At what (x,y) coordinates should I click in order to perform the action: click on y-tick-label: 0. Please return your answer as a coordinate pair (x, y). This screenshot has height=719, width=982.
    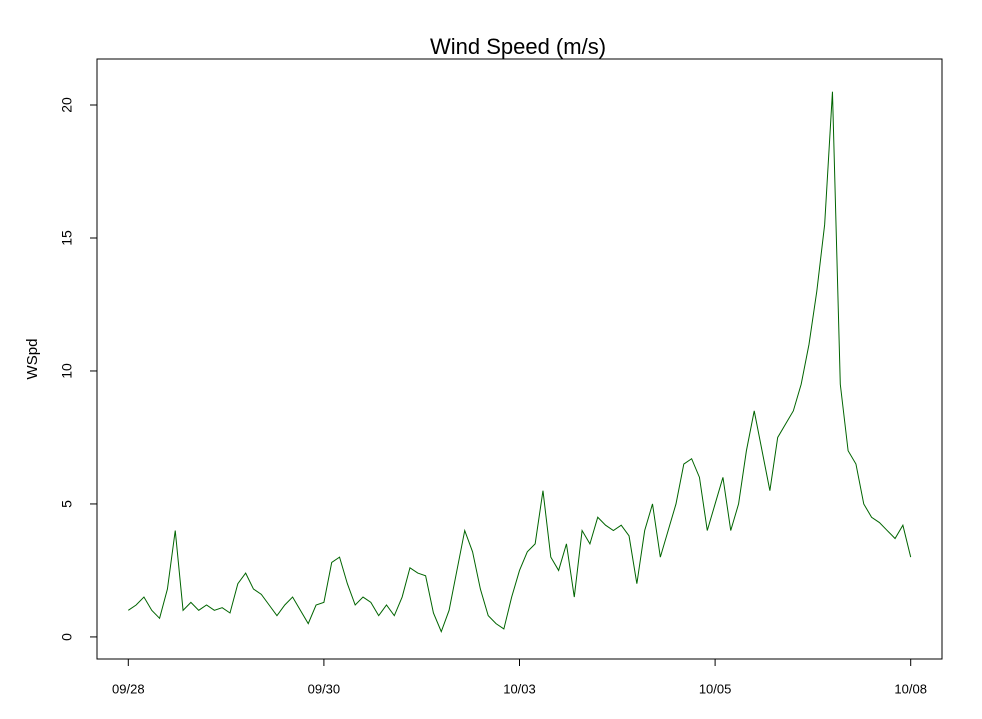
    Looking at the image, I should click on (67, 637).